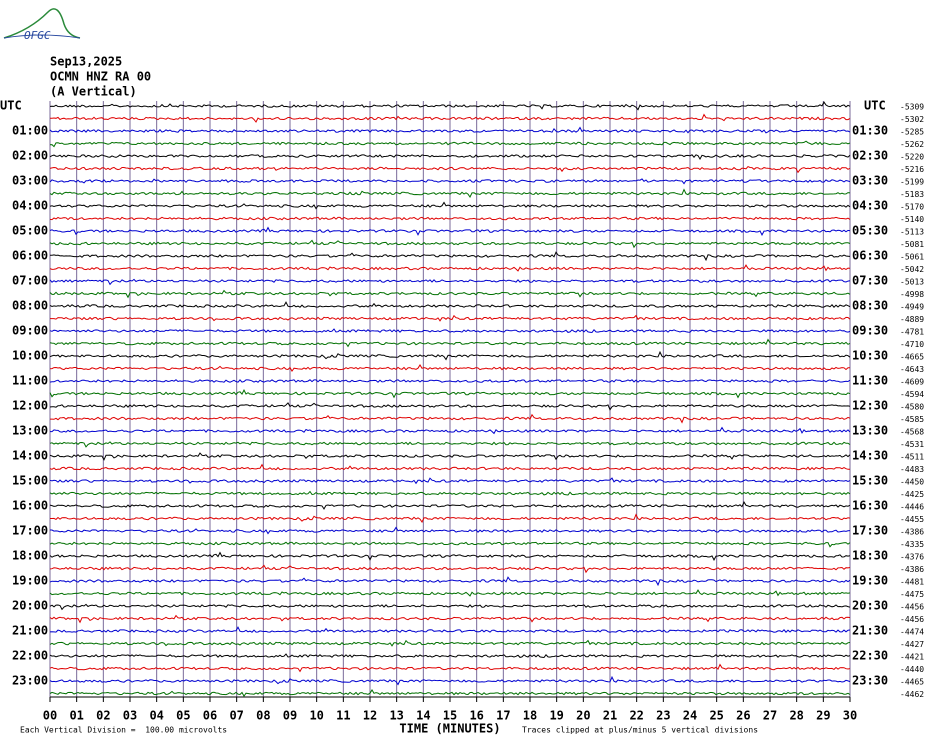 The height and width of the screenshot is (744, 930). Describe the element at coordinates (343, 716) in the screenshot. I see `x-tick-label: 11` at that location.